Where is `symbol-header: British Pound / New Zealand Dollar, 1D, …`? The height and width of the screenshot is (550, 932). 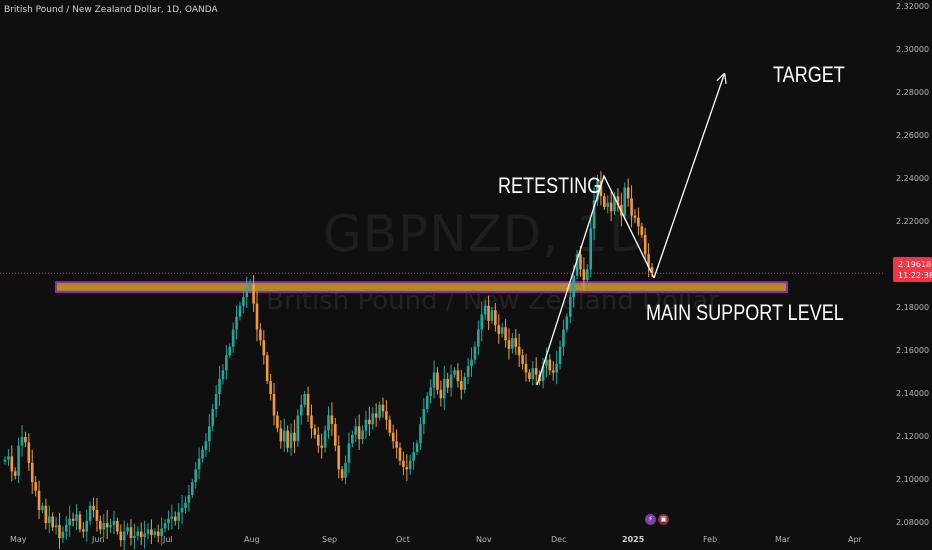 symbol-header: British Pound / New Zealand Dollar, 1D, … is located at coordinates (111, 10).